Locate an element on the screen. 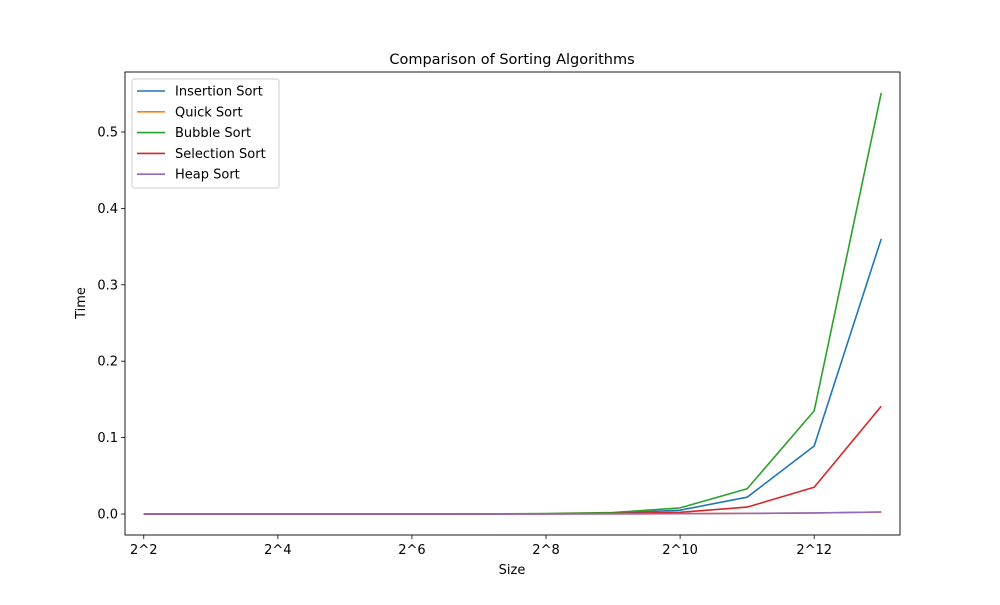 This screenshot has height=605, width=1000. x-tick-label: 2^10 is located at coordinates (680, 550).